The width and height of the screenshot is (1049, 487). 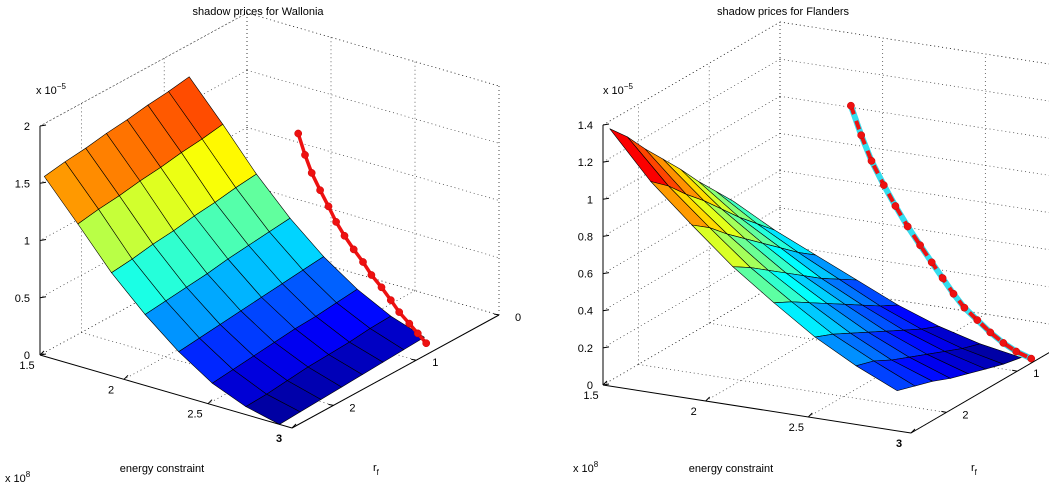 I want to click on z-tick-label: 0.8, so click(x=585, y=237).